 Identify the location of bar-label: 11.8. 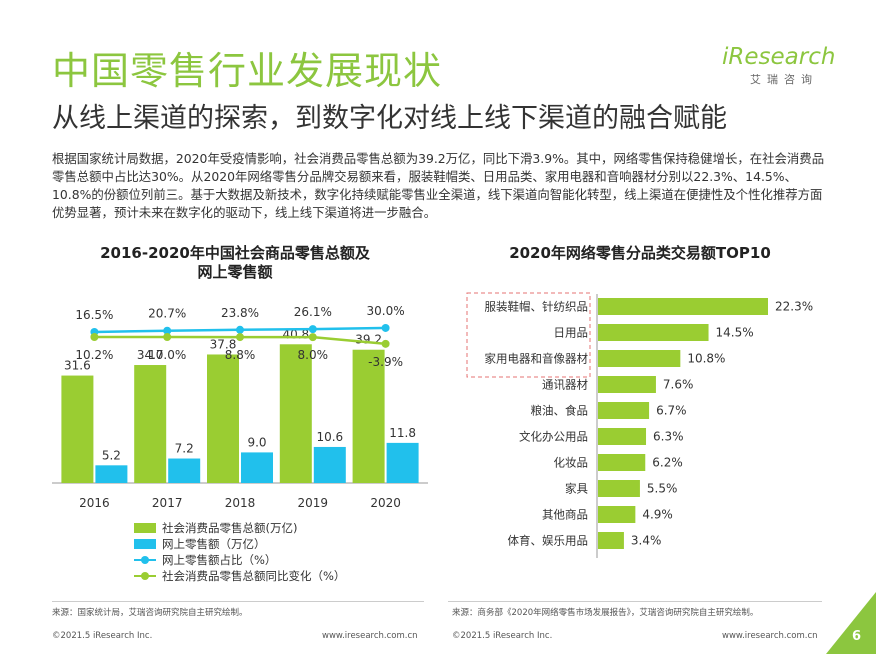
(402, 433).